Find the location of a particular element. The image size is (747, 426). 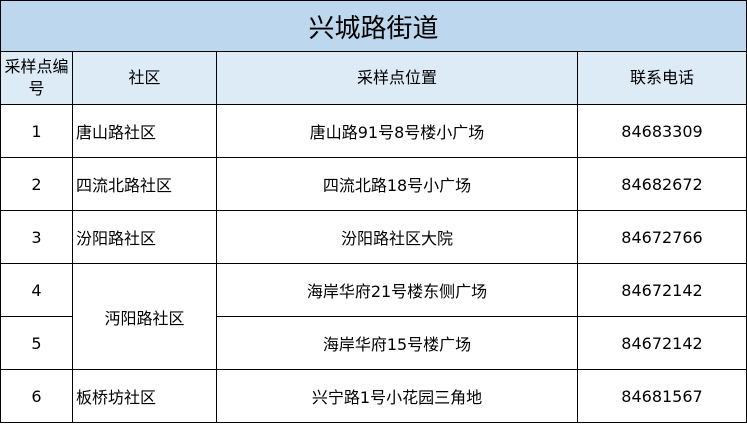

cell-no: 1 is located at coordinates (36, 131).